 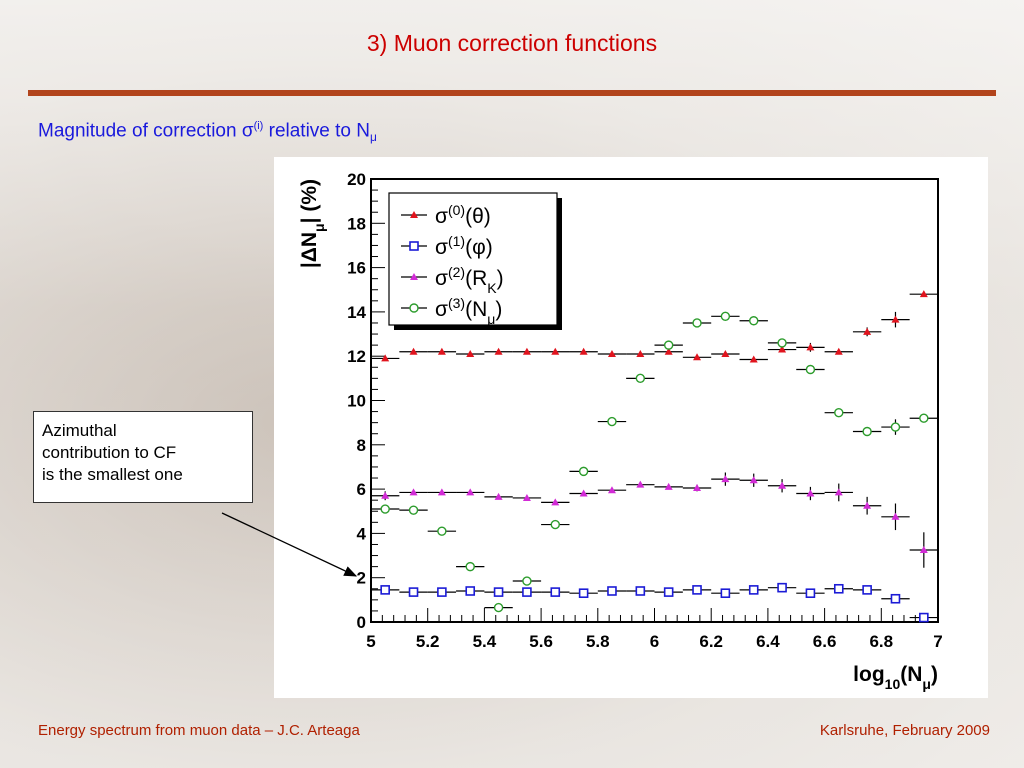 I want to click on y-tick-label: 14, so click(x=356, y=312).